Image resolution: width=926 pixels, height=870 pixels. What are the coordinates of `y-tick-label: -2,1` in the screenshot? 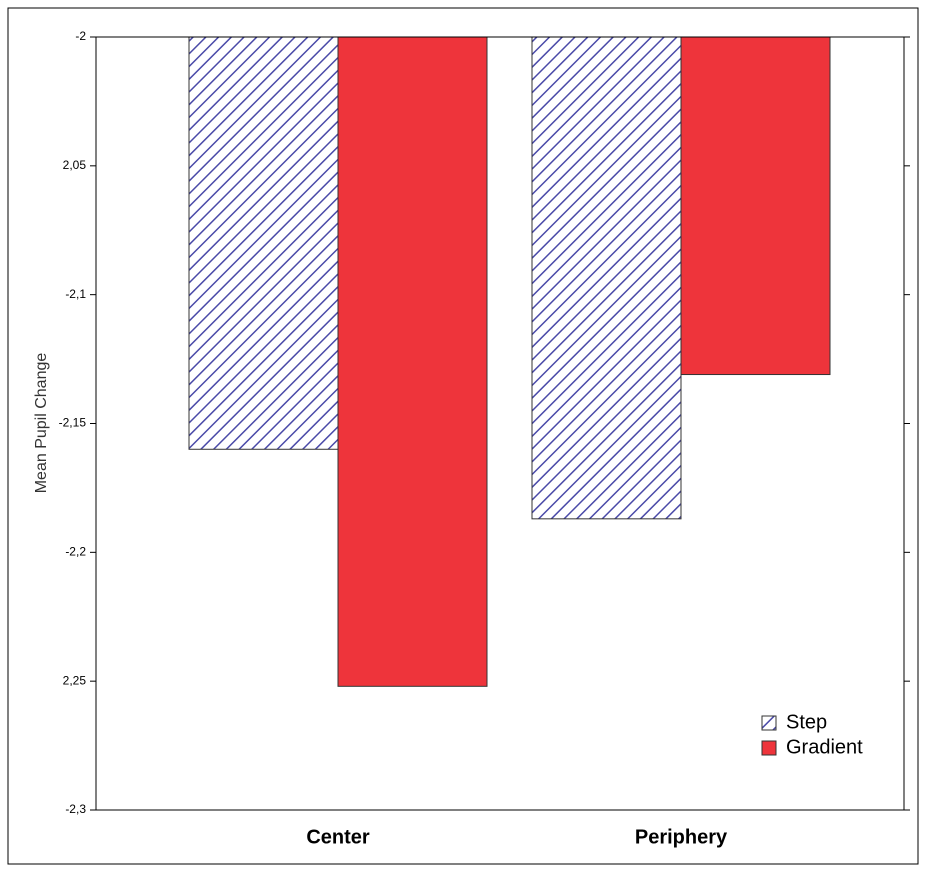 It's located at (75, 294).